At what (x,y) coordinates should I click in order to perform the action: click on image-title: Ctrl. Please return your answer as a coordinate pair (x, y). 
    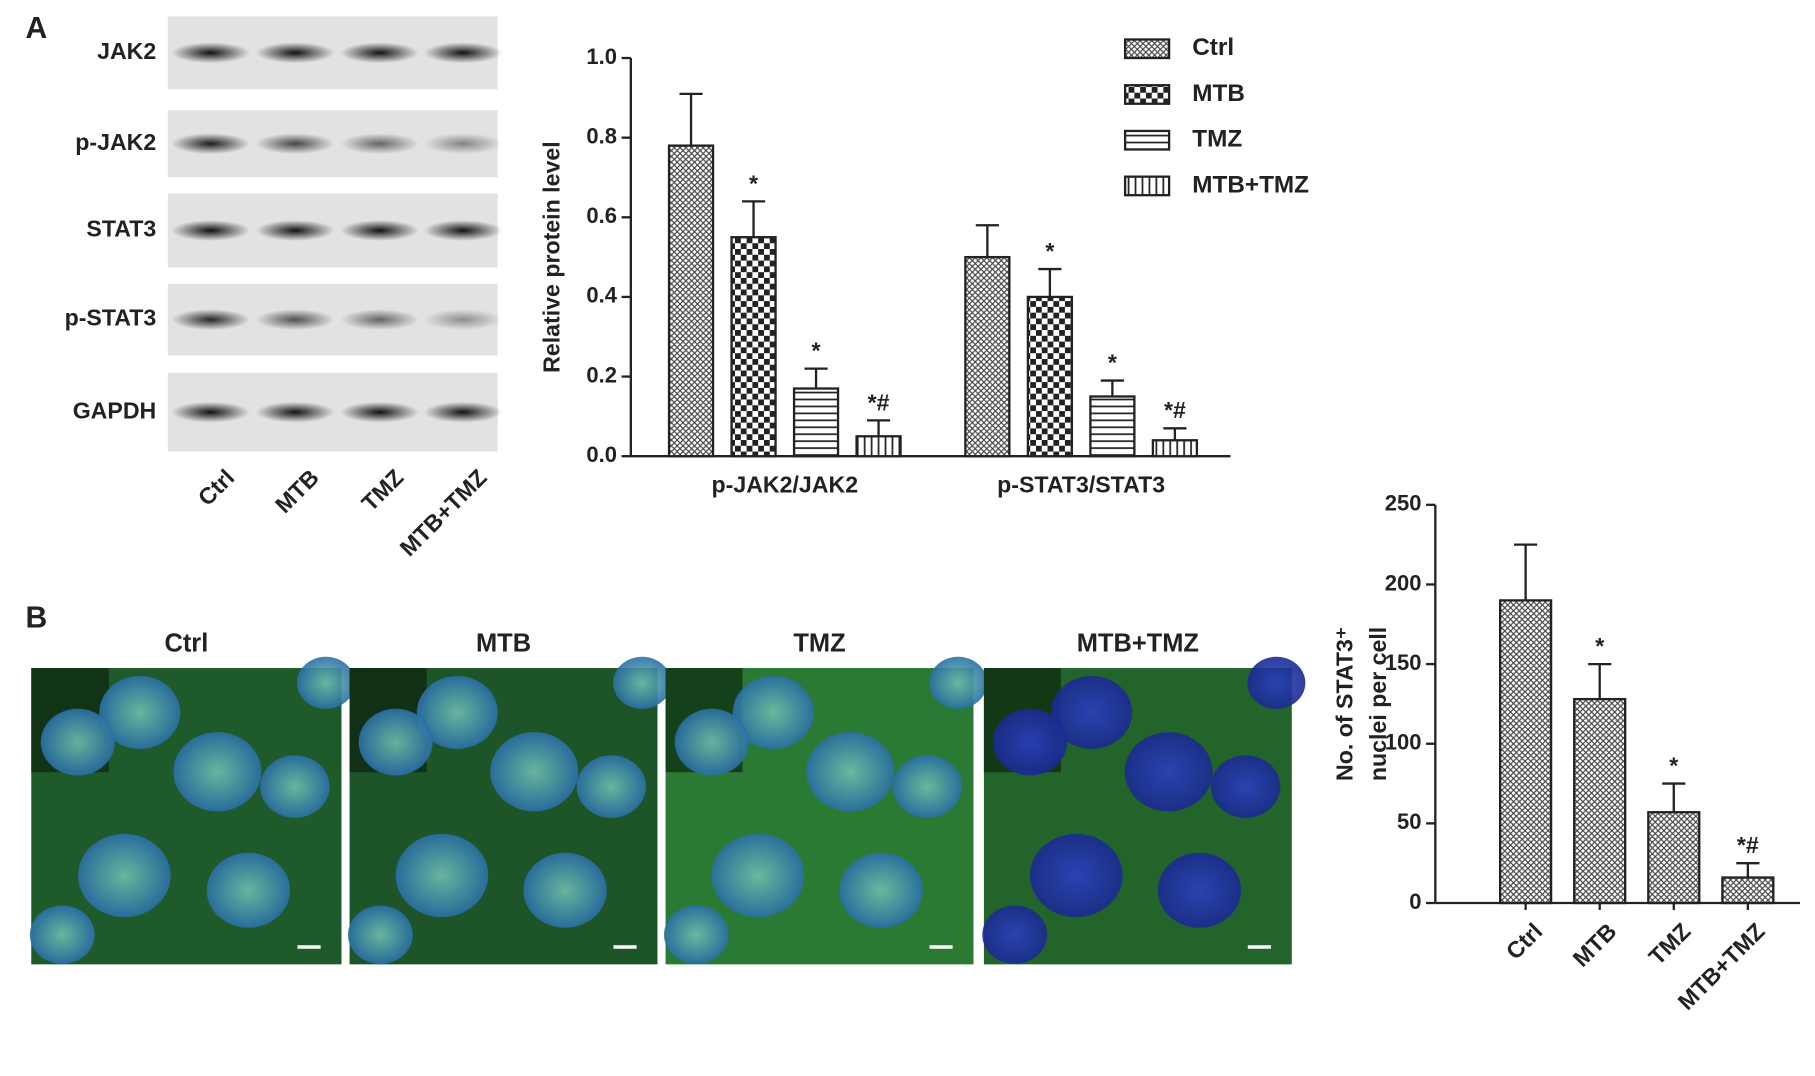
    Looking at the image, I should click on (186, 644).